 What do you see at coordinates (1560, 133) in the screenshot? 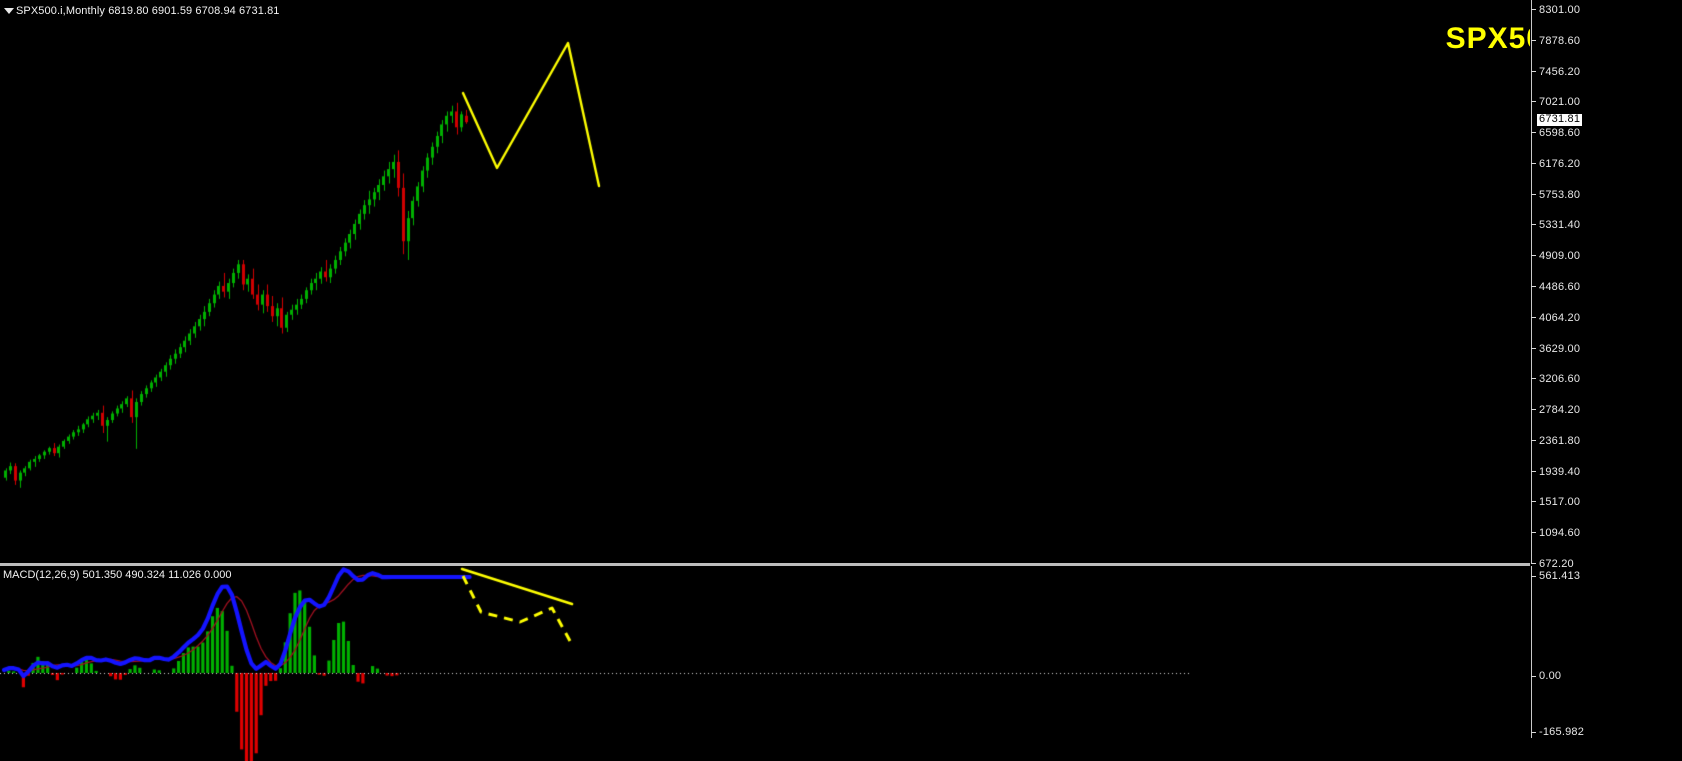
I see `price-axis-label: 6598.60` at bounding box center [1560, 133].